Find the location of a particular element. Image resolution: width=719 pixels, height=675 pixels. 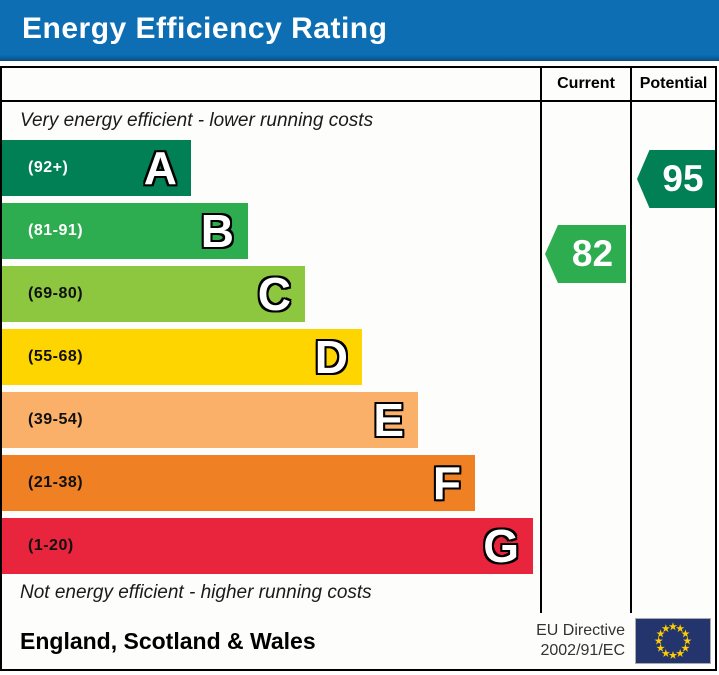

potential-rating-arrow: 95 is located at coordinates (676, 179).